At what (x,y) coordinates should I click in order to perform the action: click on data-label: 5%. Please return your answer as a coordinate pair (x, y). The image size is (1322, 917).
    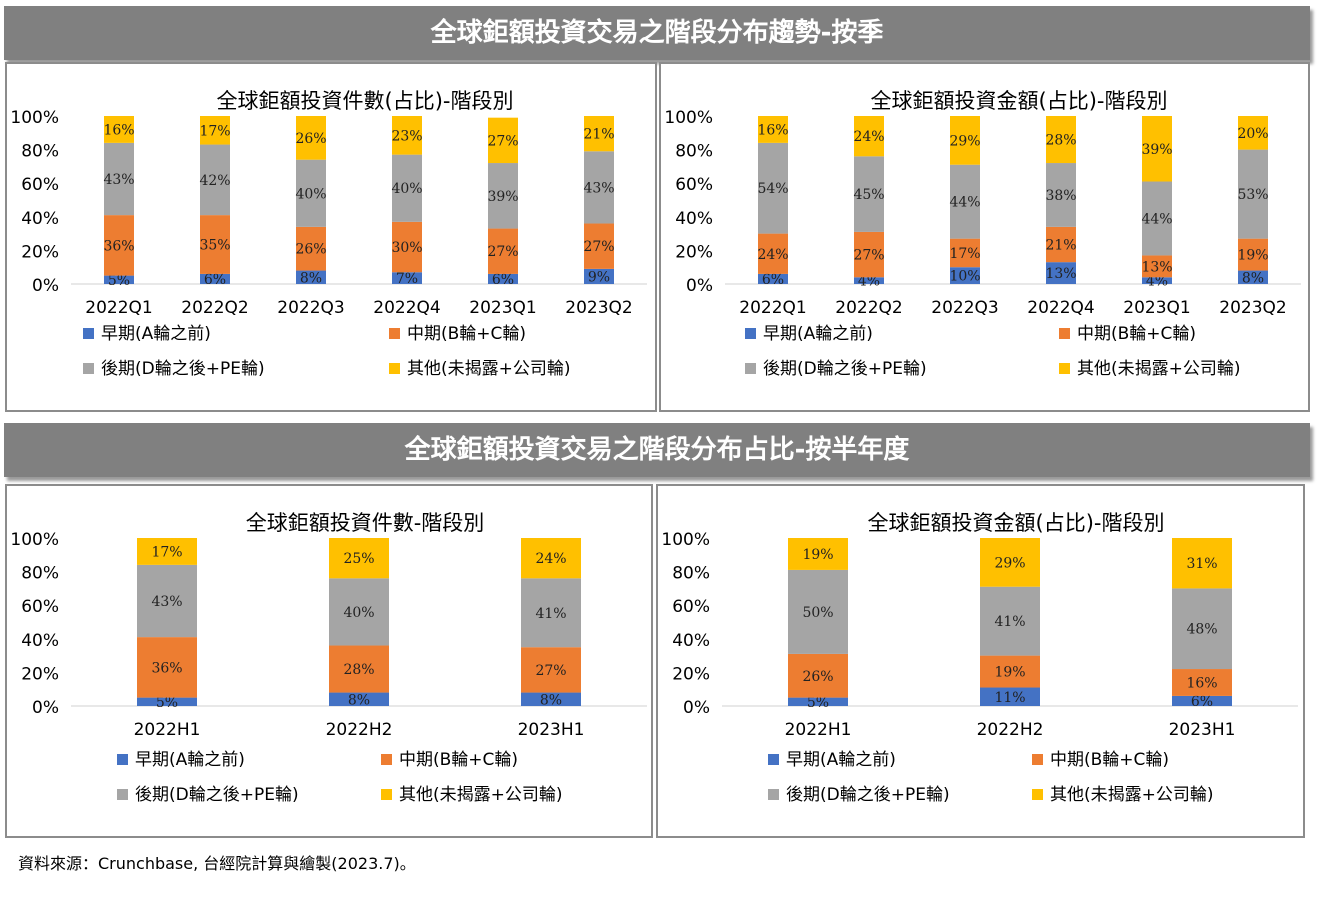
    Looking at the image, I should click on (119, 281).